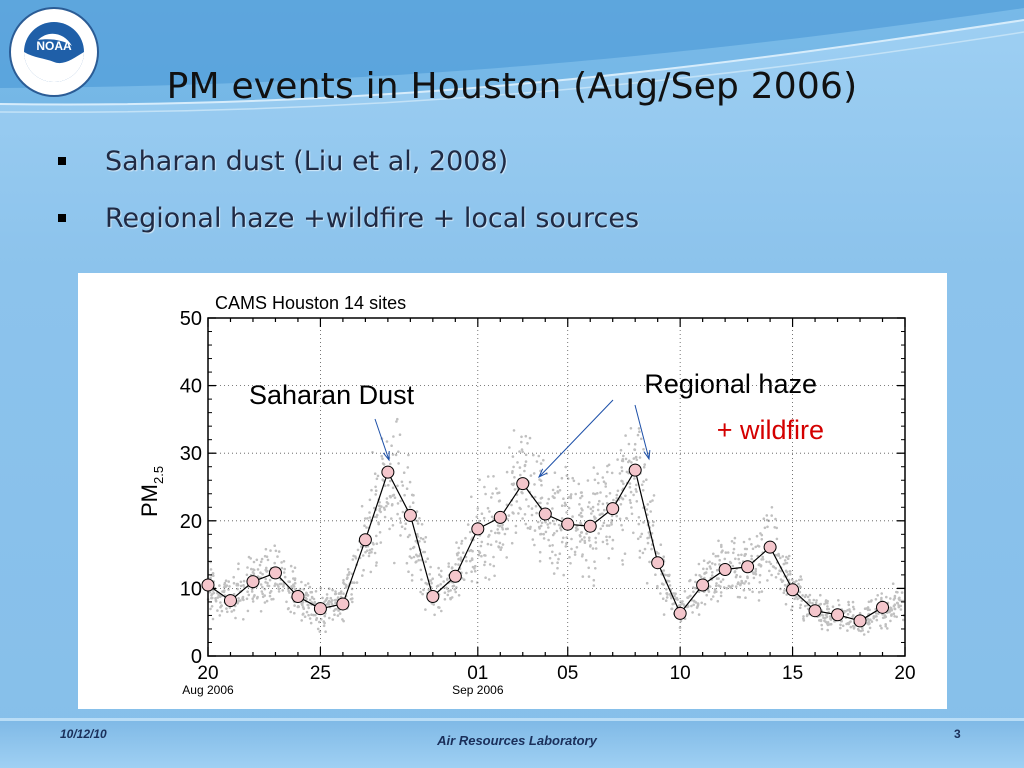 Image resolution: width=1024 pixels, height=768 pixels. What do you see at coordinates (512, 744) in the screenshot?
I see `footer-bar` at bounding box center [512, 744].